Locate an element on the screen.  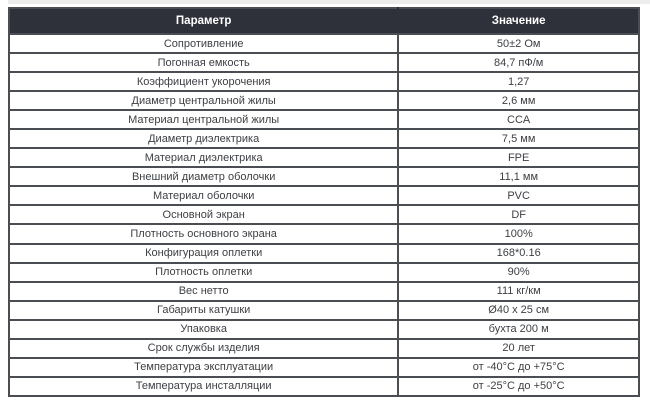
table-row: Сопротивление 50±2 Ом is located at coordinates (323, 43).